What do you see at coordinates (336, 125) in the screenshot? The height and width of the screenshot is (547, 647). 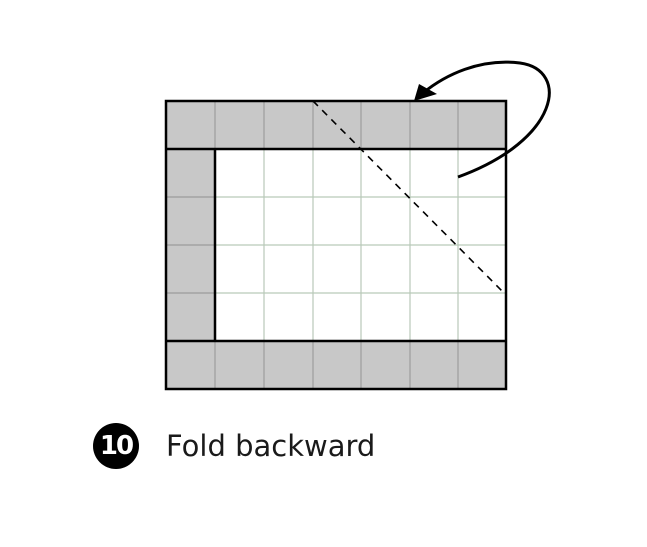 I see `top-folded-strip` at bounding box center [336, 125].